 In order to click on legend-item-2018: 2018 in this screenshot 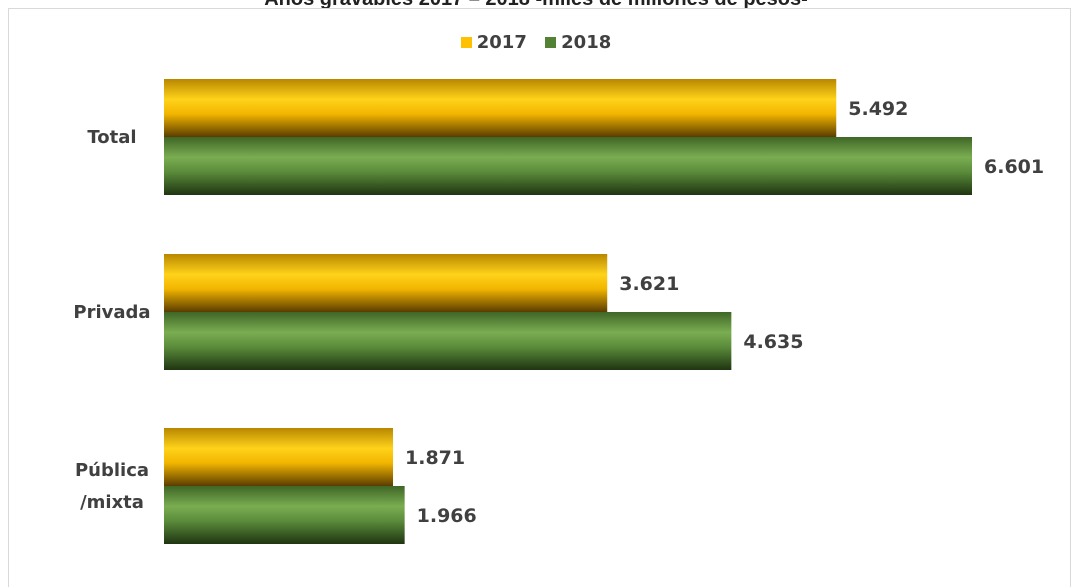, I will do `click(578, 42)`.